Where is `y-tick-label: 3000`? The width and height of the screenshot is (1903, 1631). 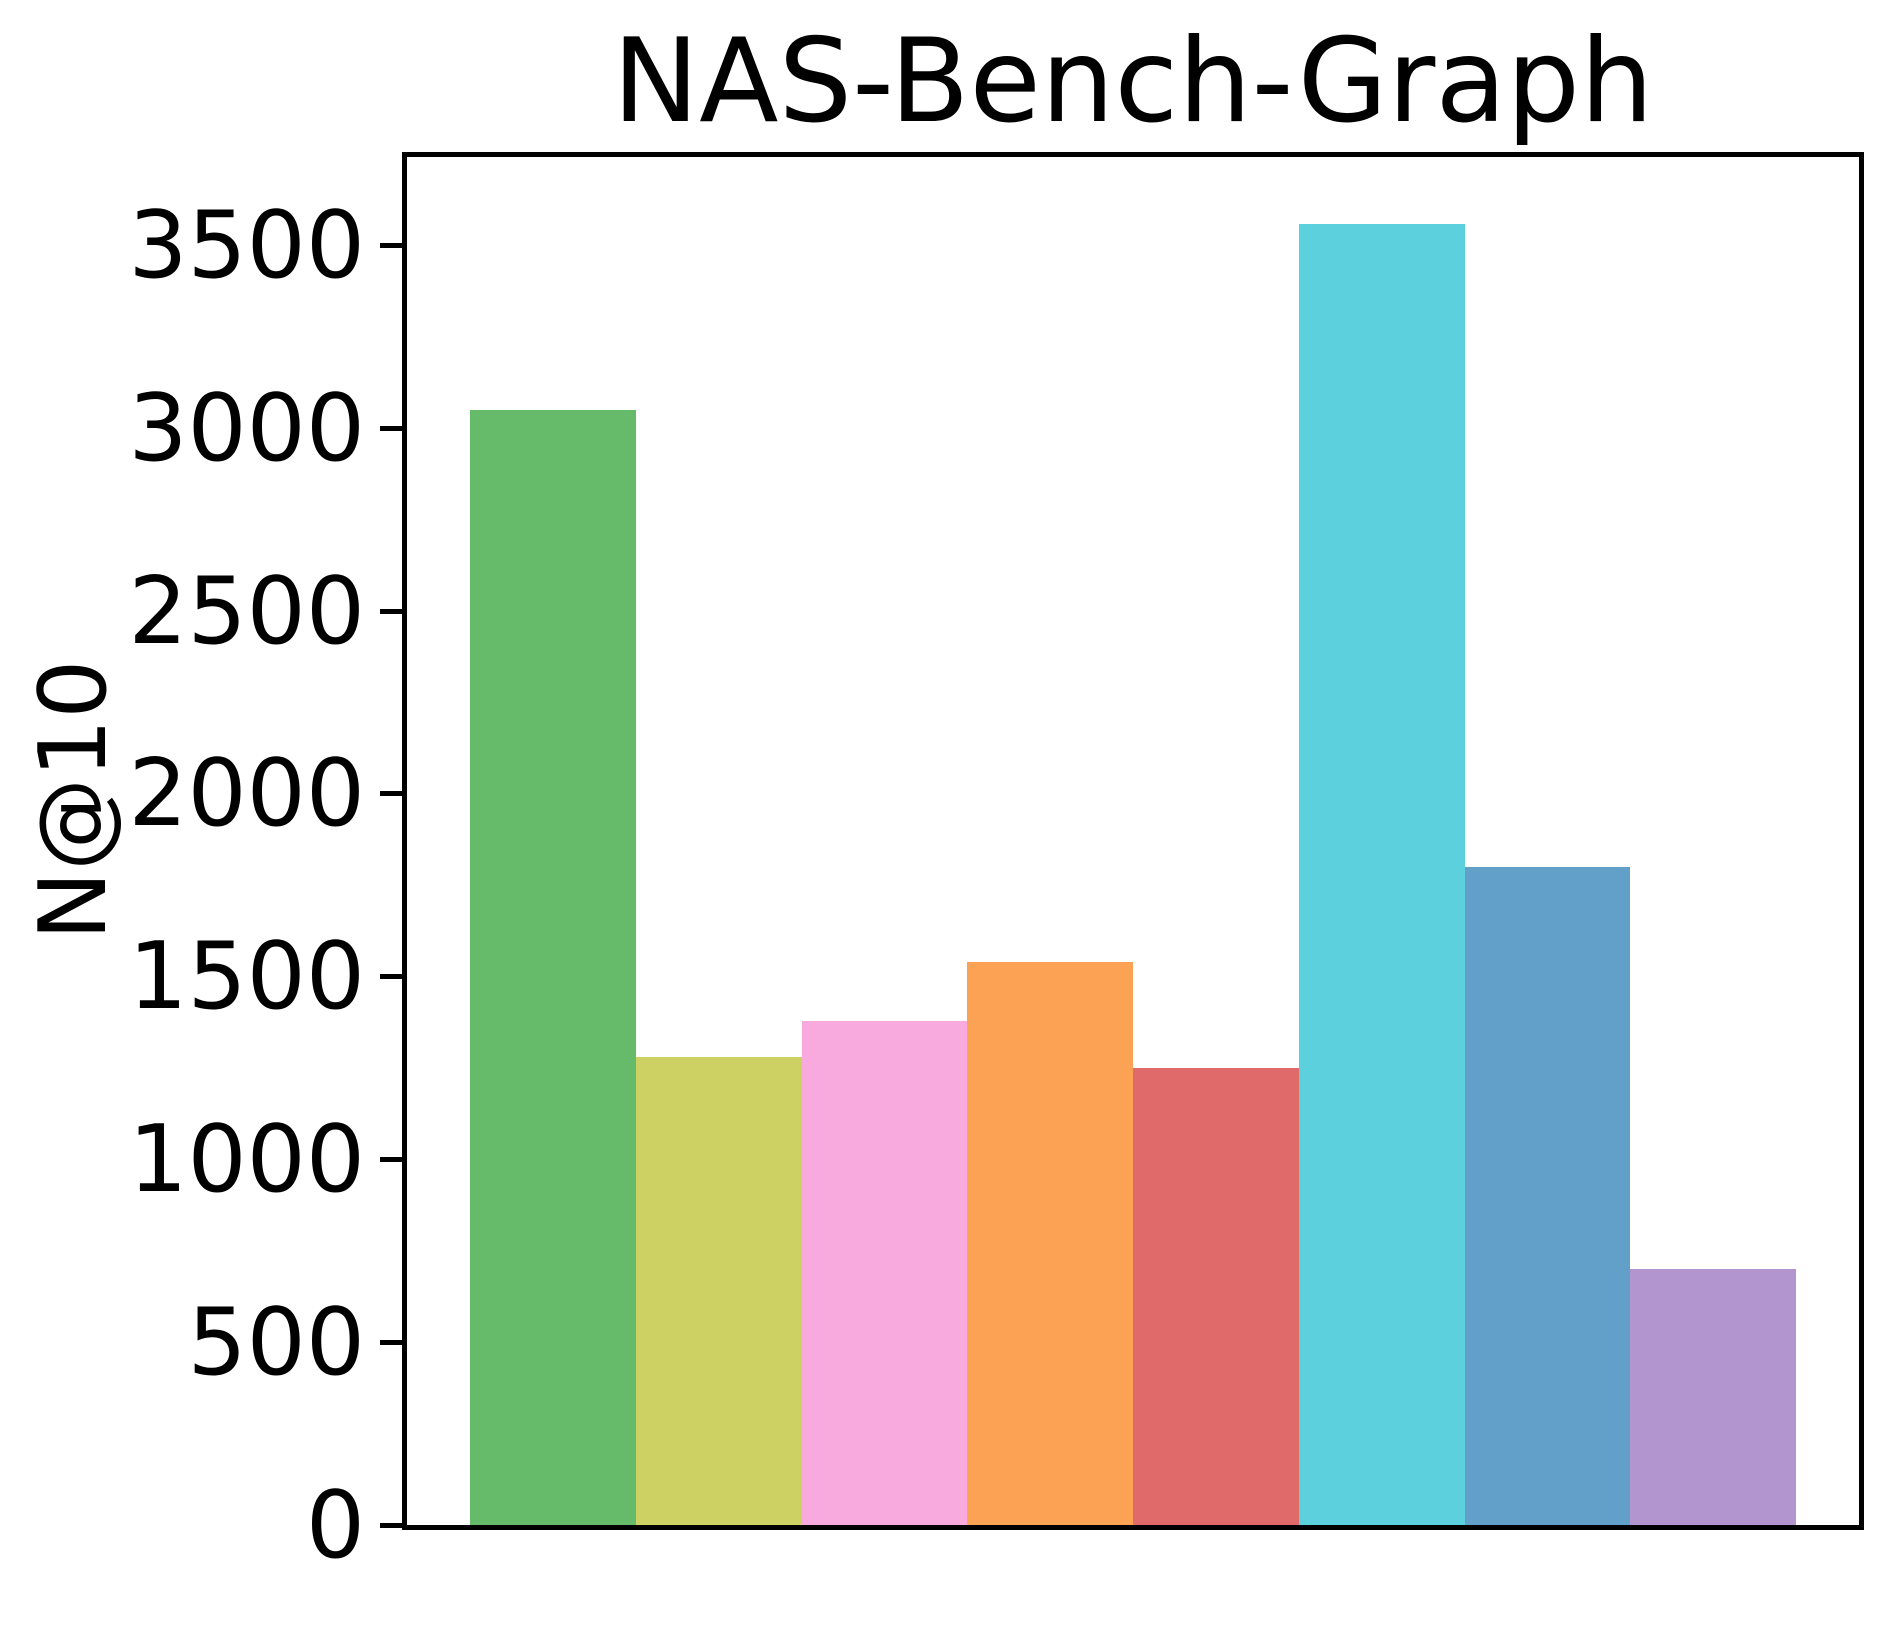
y-tick-label: 3000 is located at coordinates (246, 427).